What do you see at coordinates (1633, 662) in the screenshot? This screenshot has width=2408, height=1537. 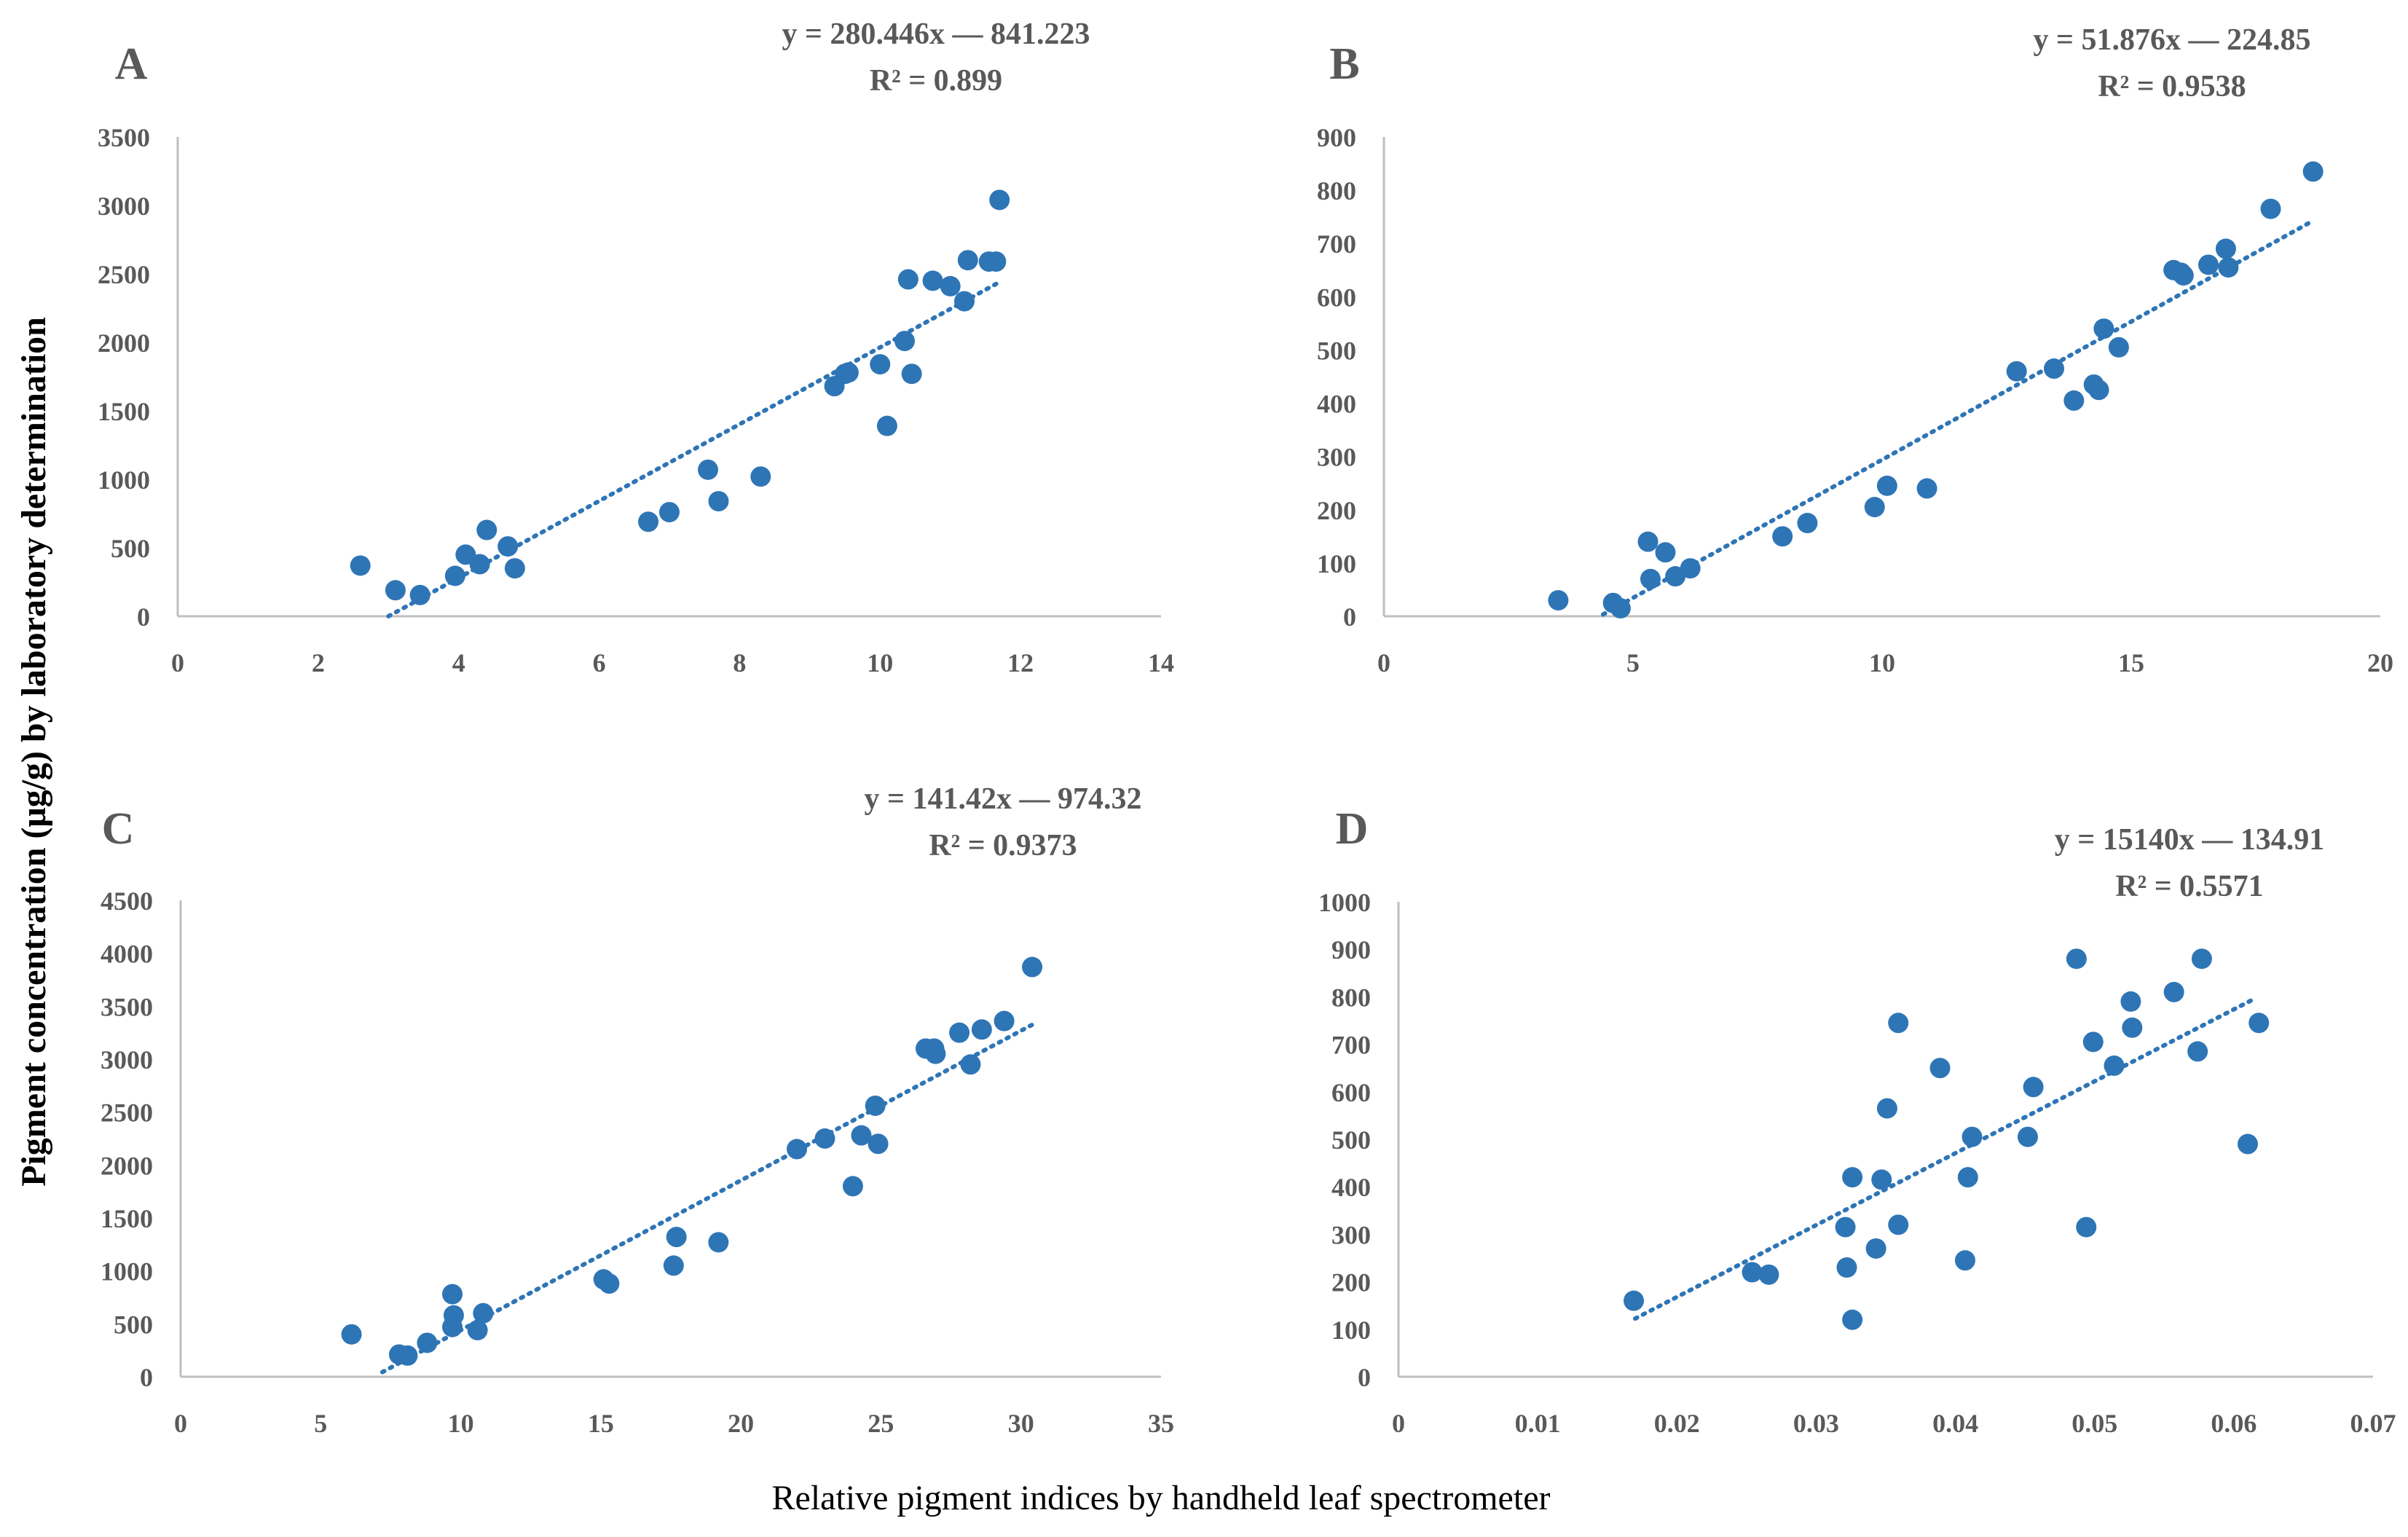 I see `panel-b-x-tick-label: 5` at bounding box center [1633, 662].